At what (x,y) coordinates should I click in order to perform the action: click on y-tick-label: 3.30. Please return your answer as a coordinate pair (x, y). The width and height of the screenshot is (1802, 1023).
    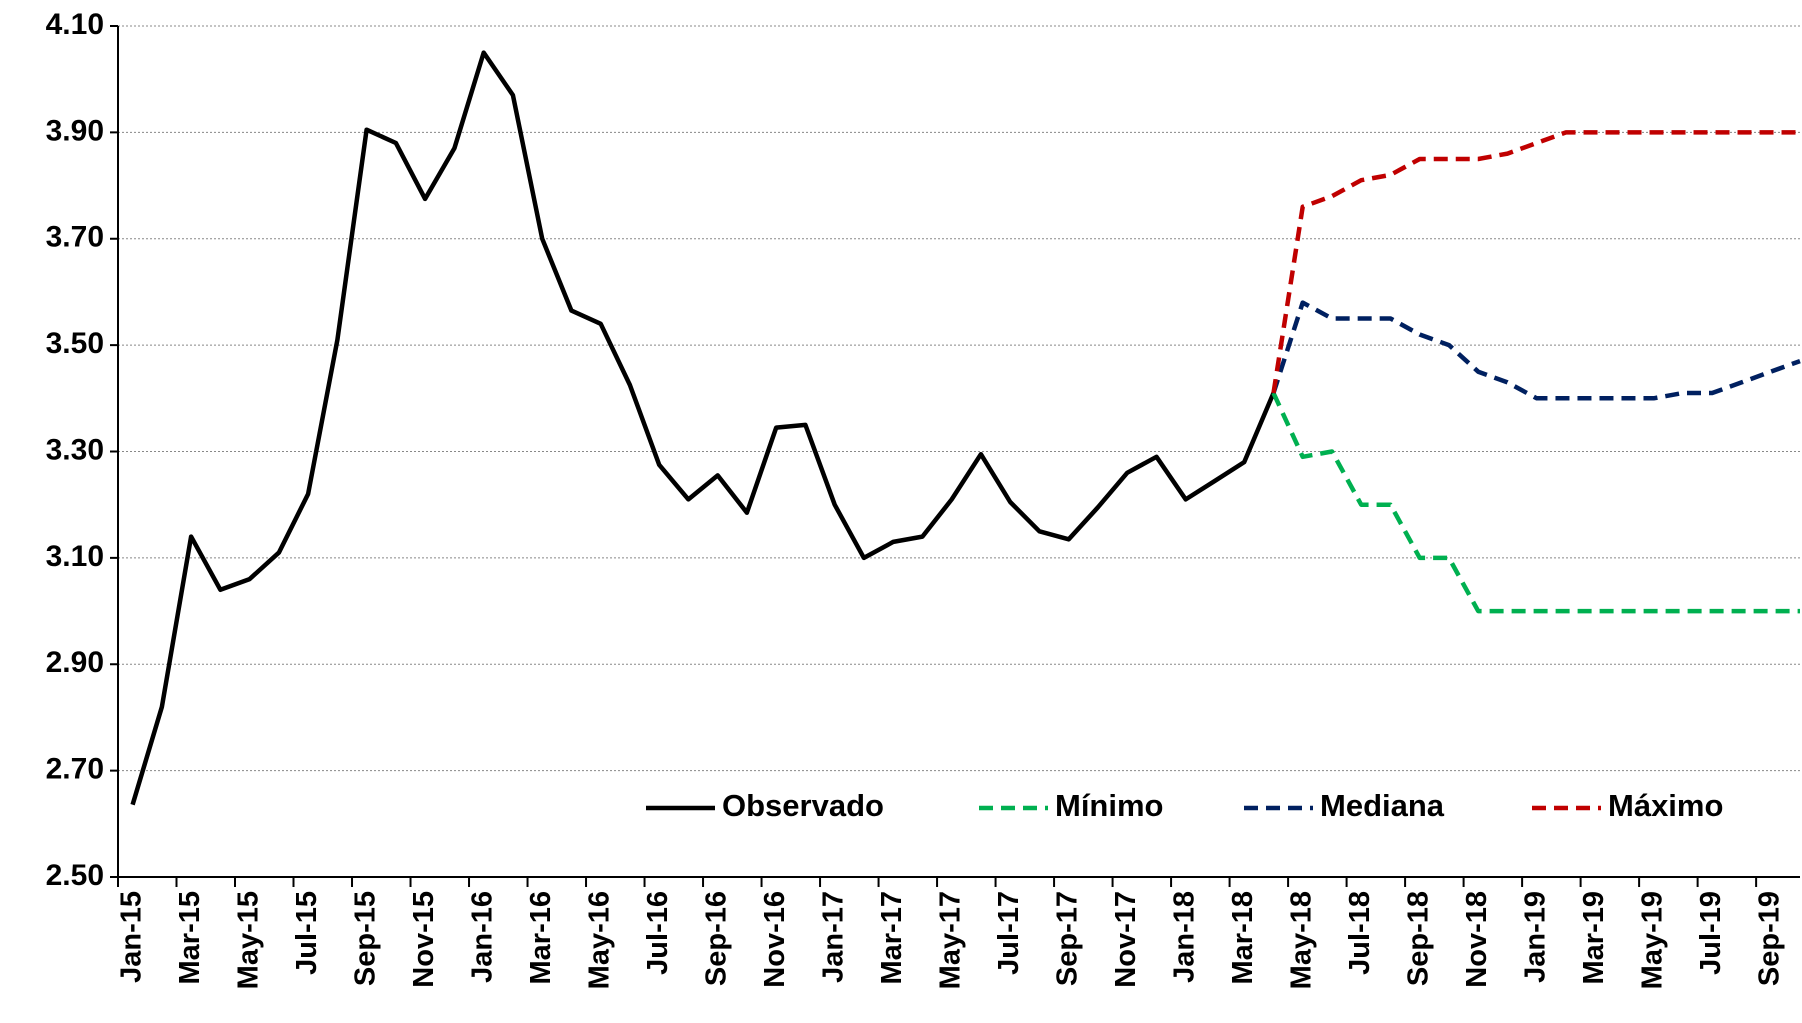
    Looking at the image, I should click on (75, 449).